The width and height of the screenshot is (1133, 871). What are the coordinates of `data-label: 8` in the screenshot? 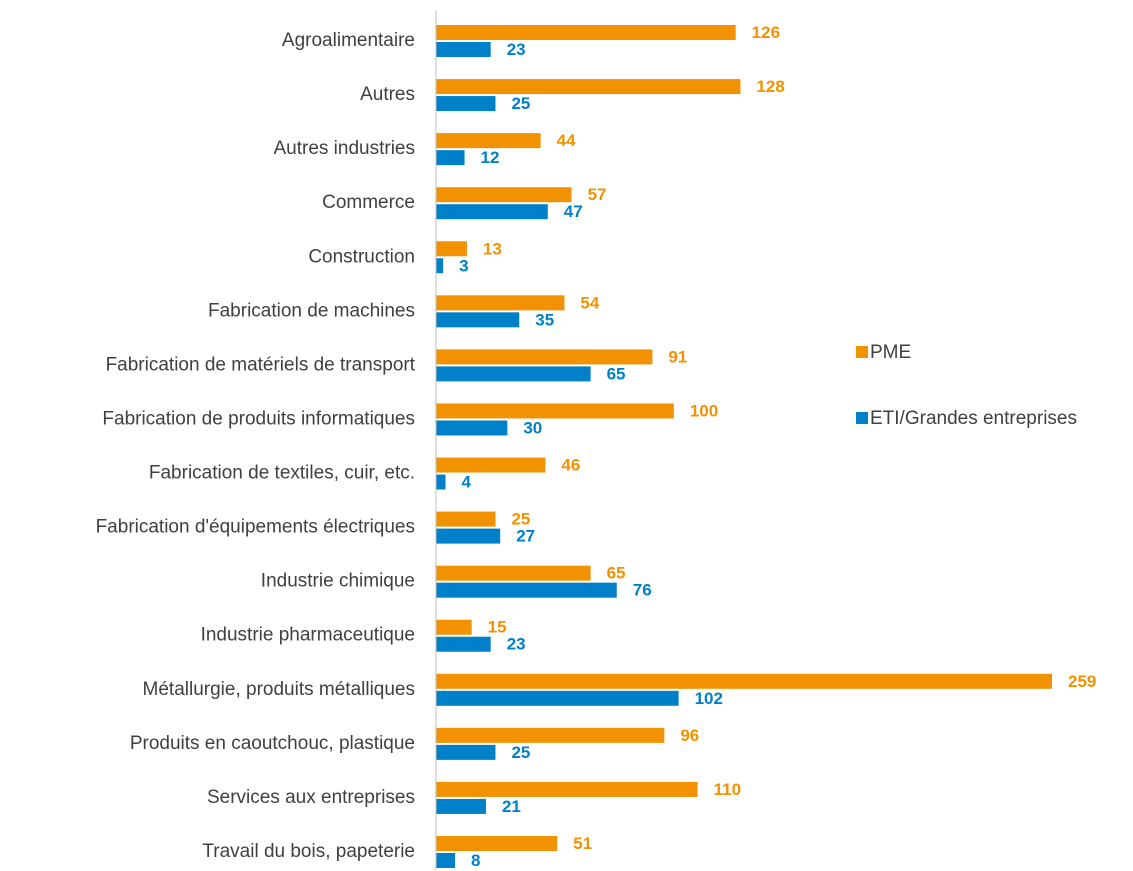 It's located at (475, 860).